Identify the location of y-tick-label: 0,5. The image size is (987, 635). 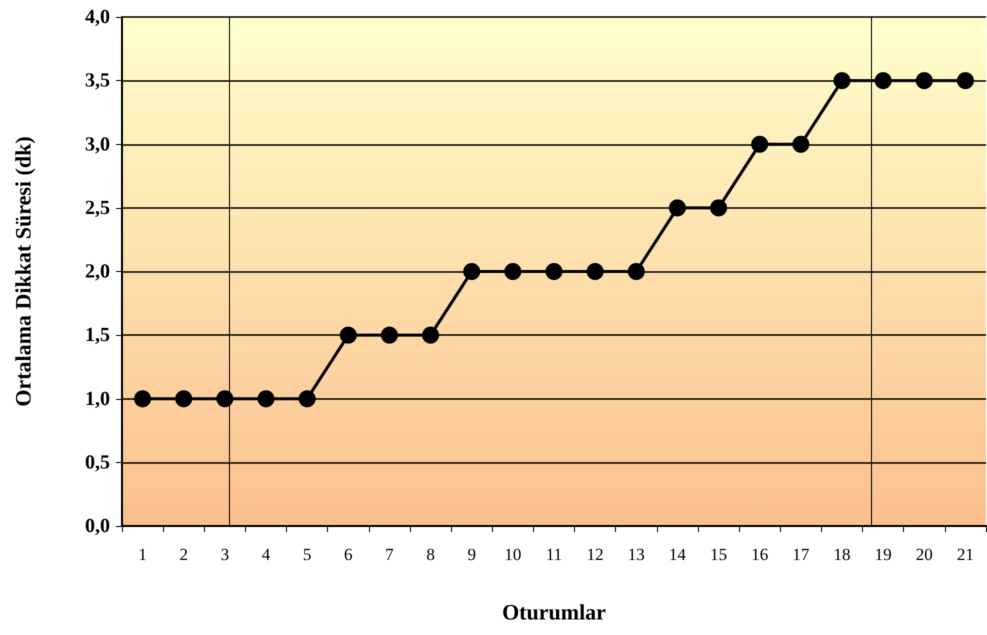
(97, 462).